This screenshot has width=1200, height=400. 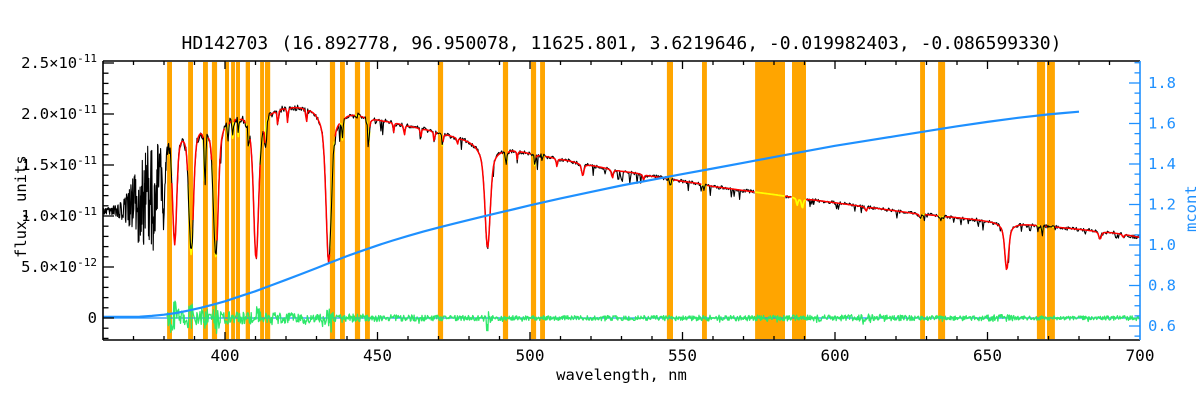 I want to click on y-left-tick-label: 1.0×10-11, so click(x=59, y=215).